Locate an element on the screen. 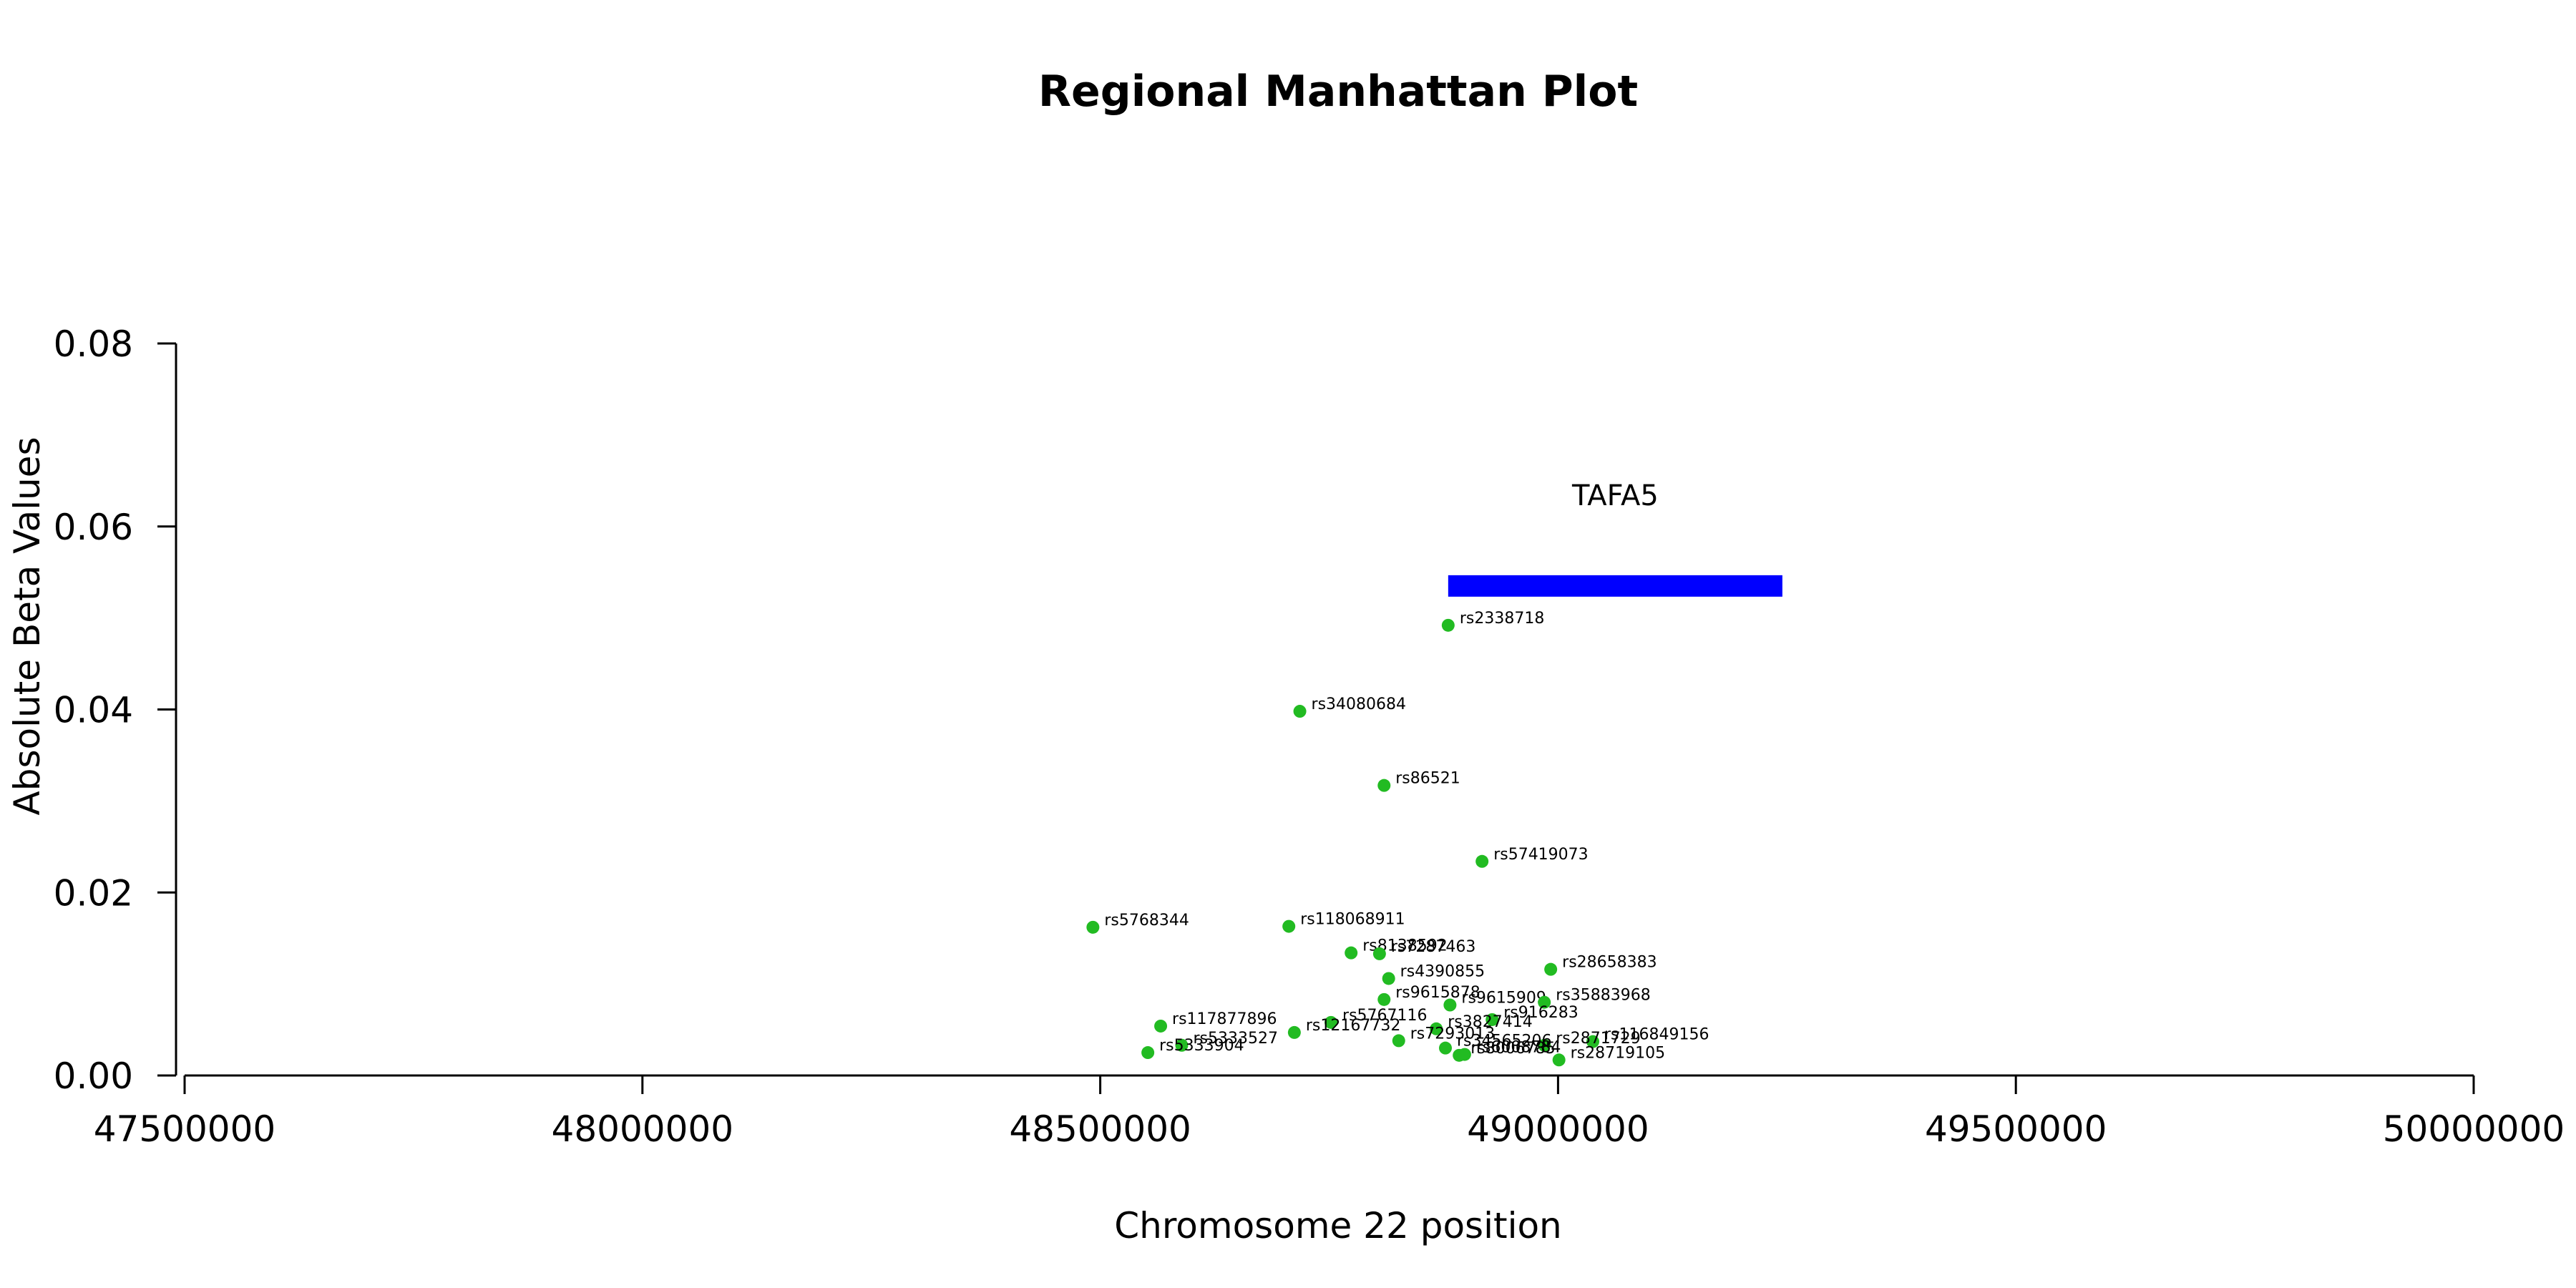  snp-label: rs2871729 is located at coordinates (1598, 1039).